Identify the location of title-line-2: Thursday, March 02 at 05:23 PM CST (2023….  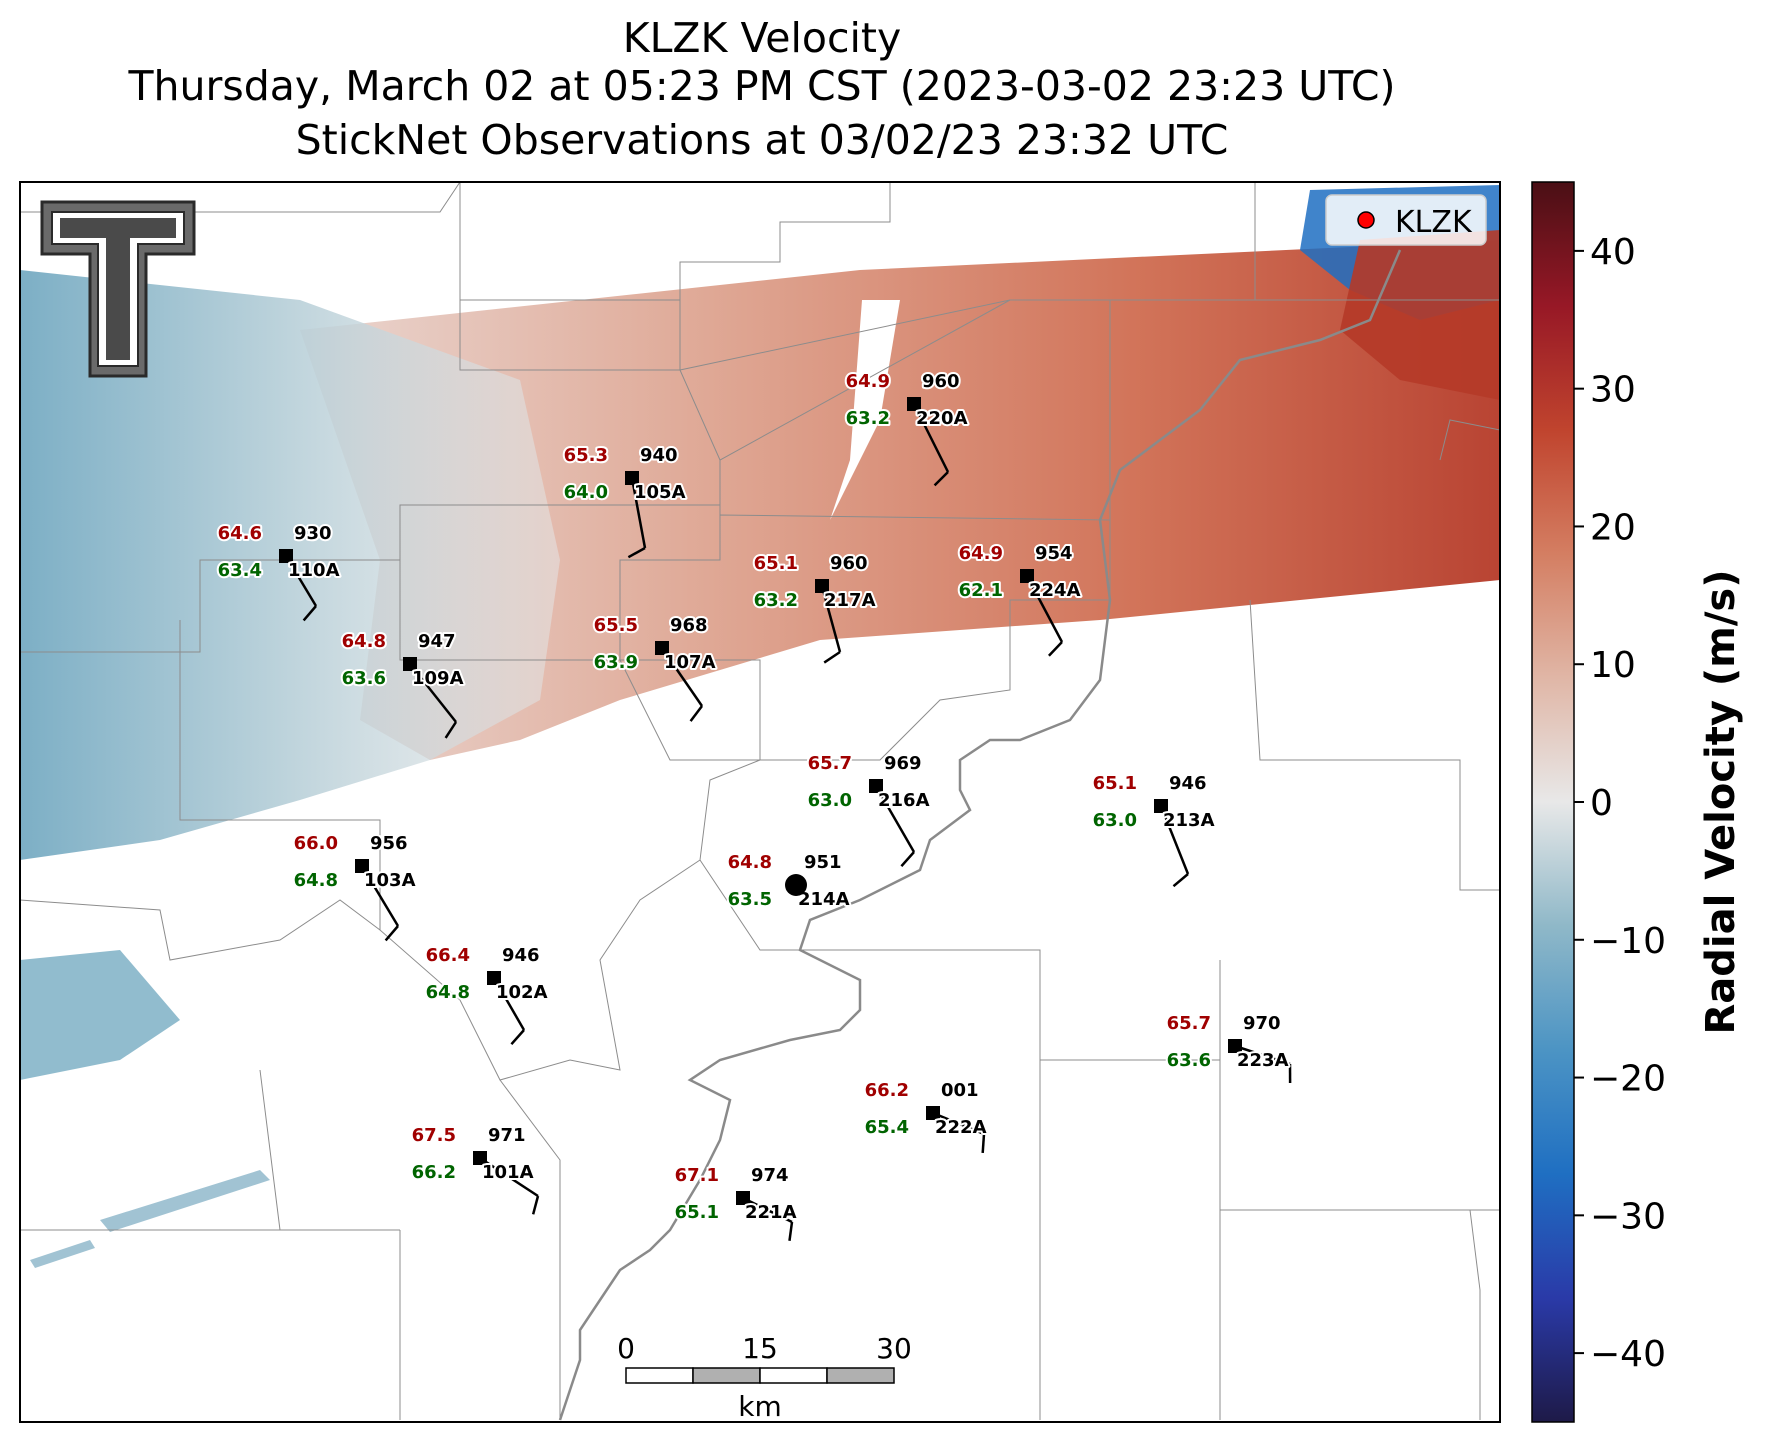
(762, 86).